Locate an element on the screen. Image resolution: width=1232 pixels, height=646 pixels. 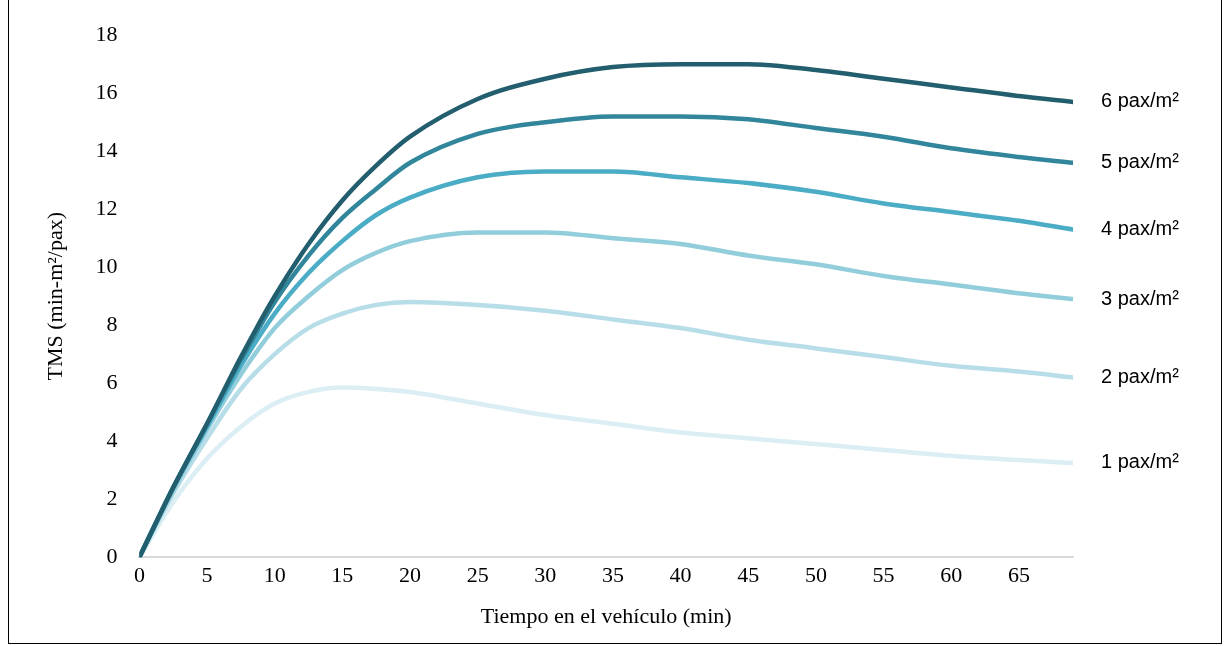
x-tick-label: 60 is located at coordinates (951, 575).